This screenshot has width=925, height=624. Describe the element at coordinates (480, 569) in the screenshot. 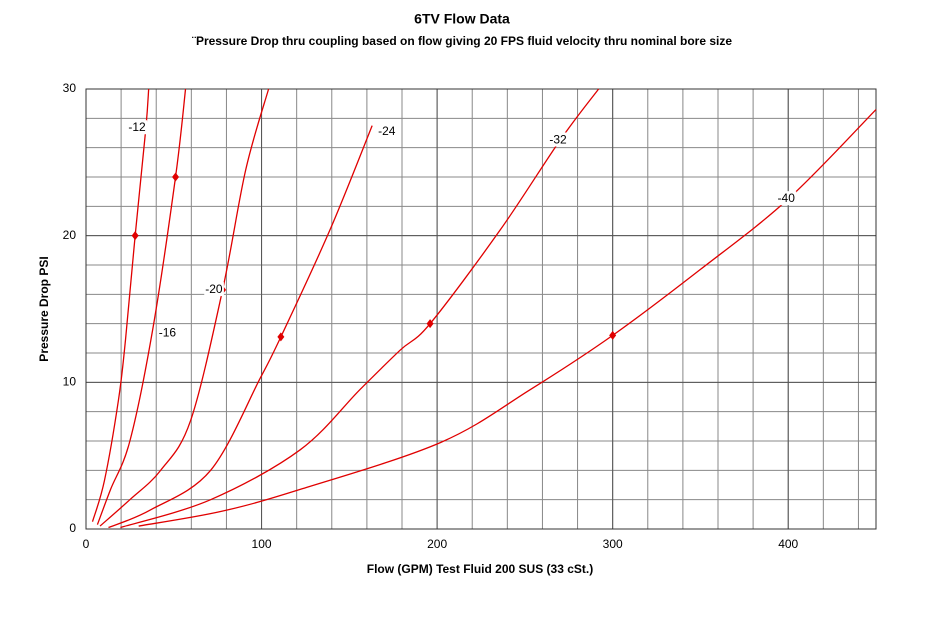

I see `x-axis-label: Flow (GPM) Test Fluid 200 SUS (33 cSt.)` at that location.